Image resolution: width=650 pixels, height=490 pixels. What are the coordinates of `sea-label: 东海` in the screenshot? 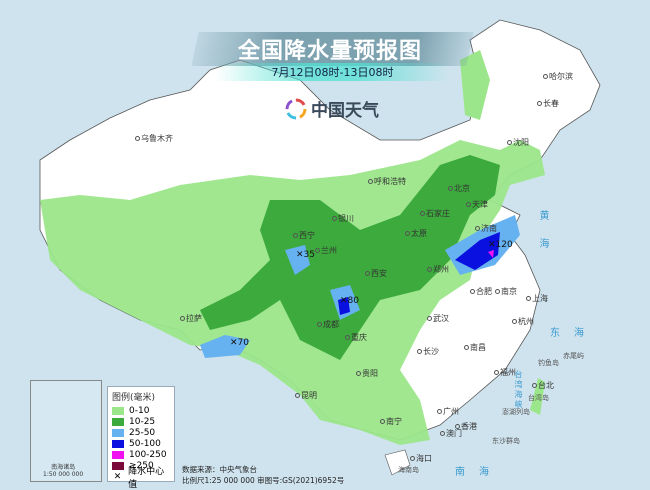 It's located at (574, 333).